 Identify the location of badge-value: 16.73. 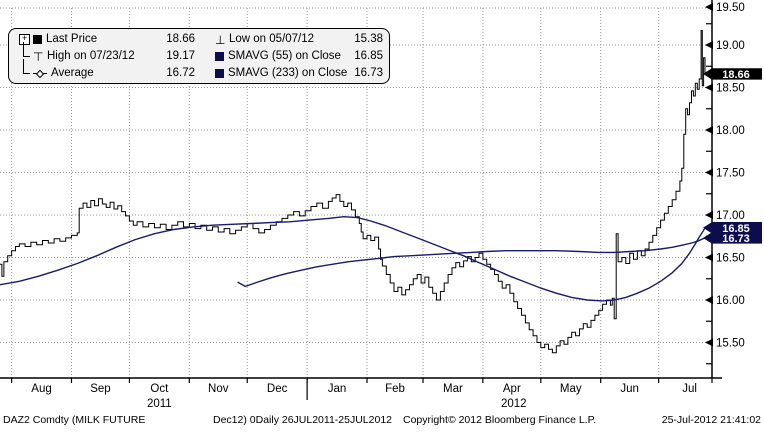
(736, 239).